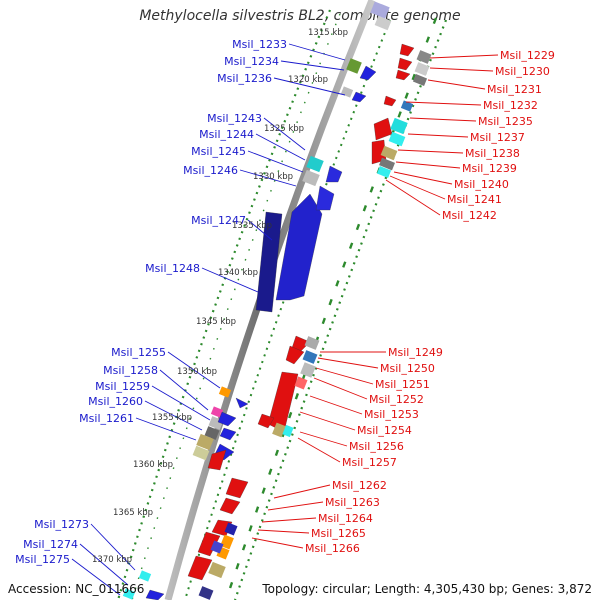  Describe the element at coordinates (489, 168) in the screenshot. I see `gene-label-right: Msil_1239` at that location.